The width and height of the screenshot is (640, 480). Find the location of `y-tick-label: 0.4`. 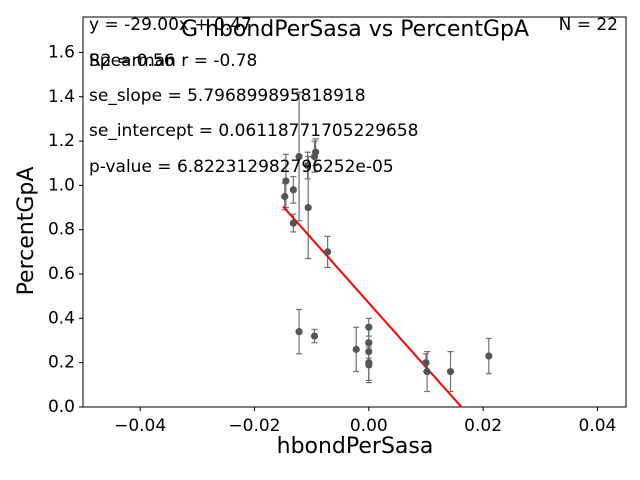

y-tick-label: 0.4 is located at coordinates (61, 318).